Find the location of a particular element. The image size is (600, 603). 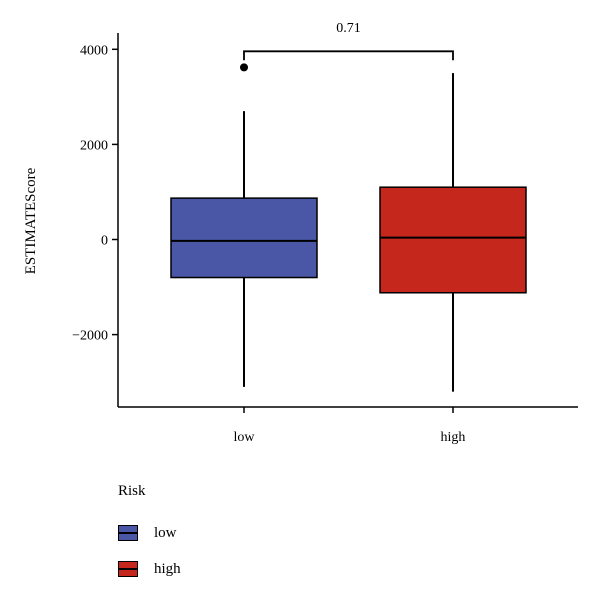

box-high is located at coordinates (453, 240).